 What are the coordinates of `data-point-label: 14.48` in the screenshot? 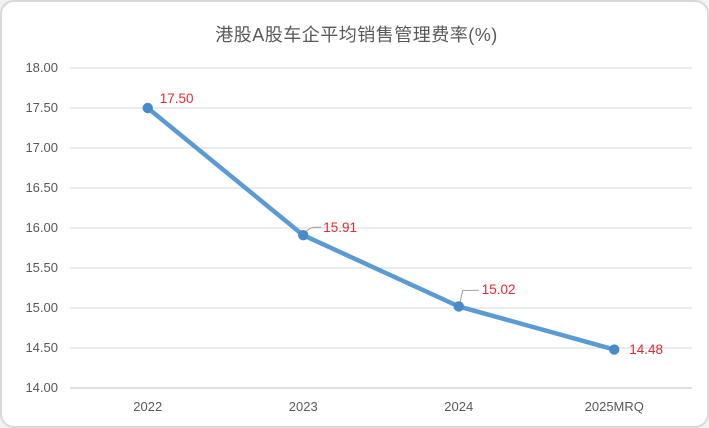 It's located at (646, 349).